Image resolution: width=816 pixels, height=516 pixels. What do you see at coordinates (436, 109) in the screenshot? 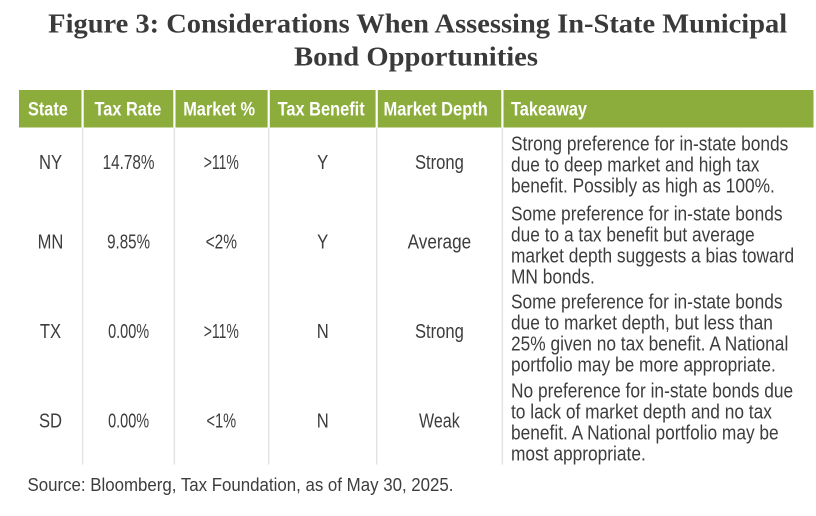
I see `svg-text: Market Depth` at bounding box center [436, 109].